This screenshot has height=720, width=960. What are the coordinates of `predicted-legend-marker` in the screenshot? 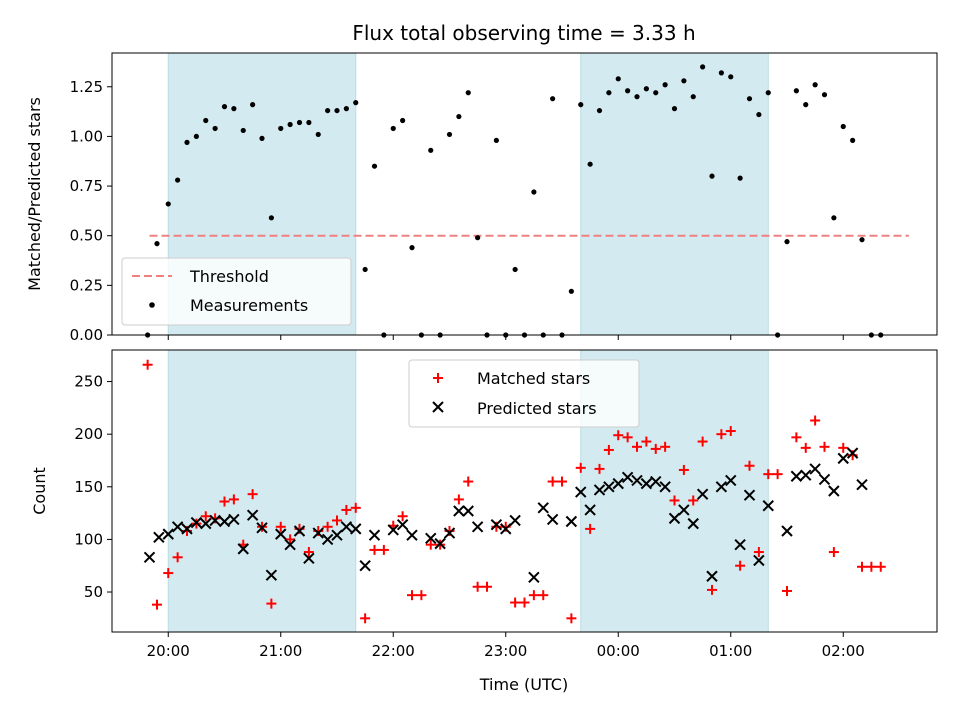 It's located at (438, 407).